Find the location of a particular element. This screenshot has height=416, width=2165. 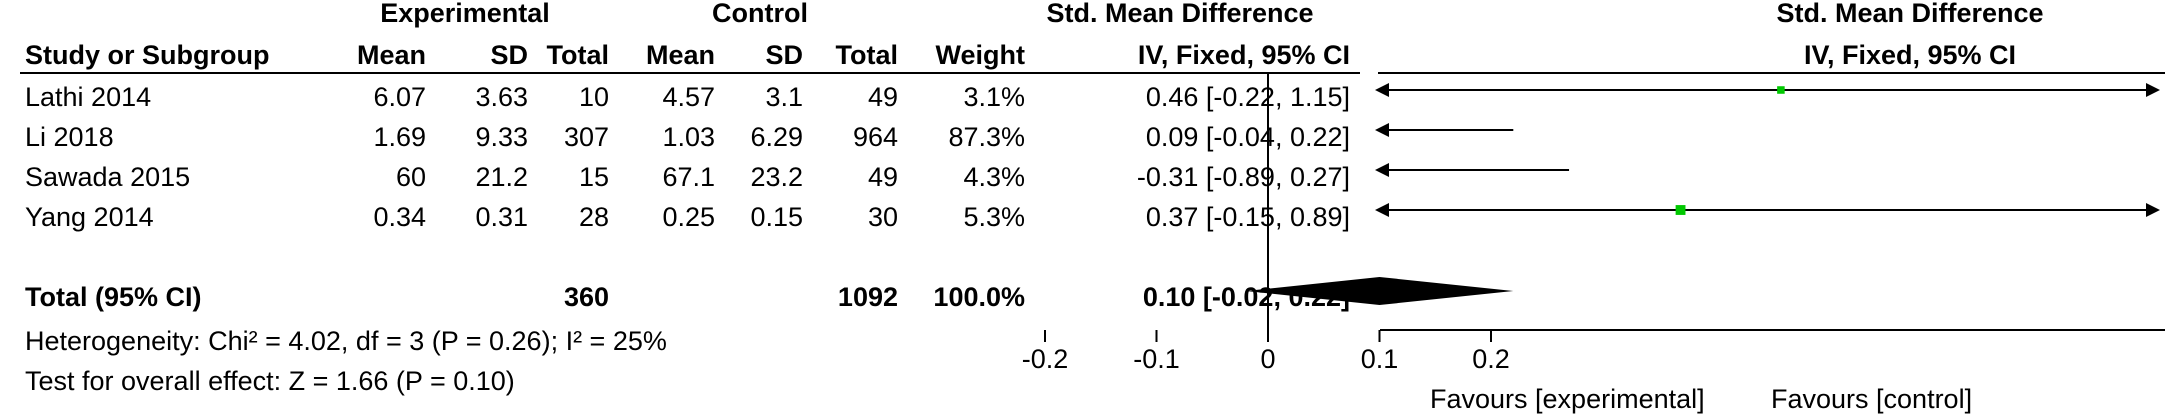

total-c-value: 964 is located at coordinates (875, 137).